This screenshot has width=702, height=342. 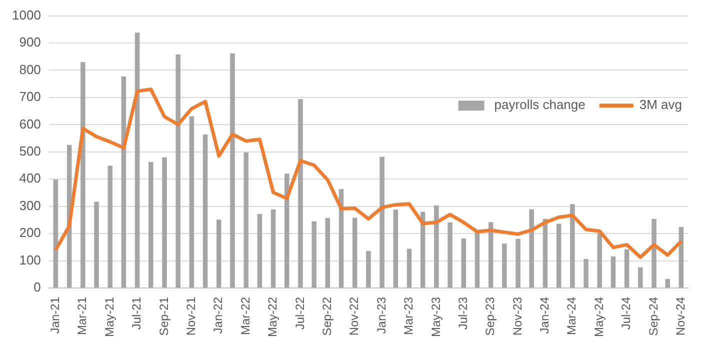 I want to click on y-tick-label: 500, so click(x=30, y=150).